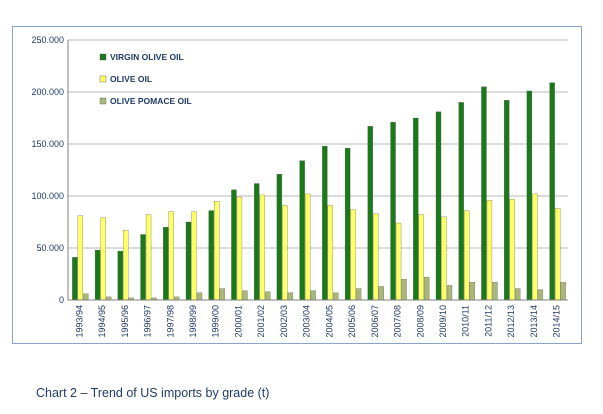  What do you see at coordinates (151, 101) in the screenshot?
I see `legend-label: OLIVE POMACE OIL` at bounding box center [151, 101].